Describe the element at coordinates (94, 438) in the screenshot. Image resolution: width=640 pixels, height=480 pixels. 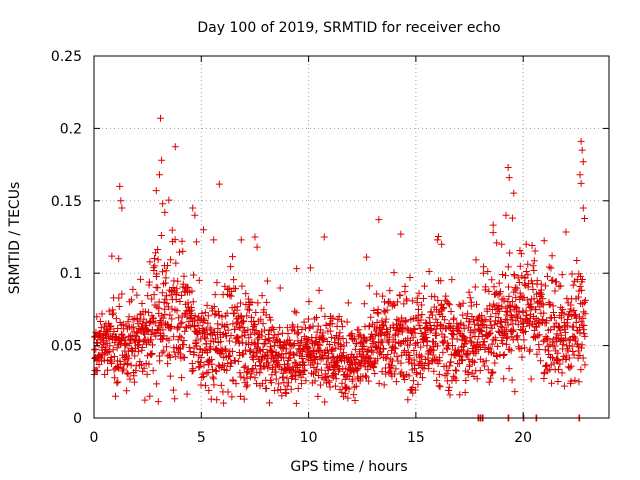
I see `x-tick-label: 0` at that location.